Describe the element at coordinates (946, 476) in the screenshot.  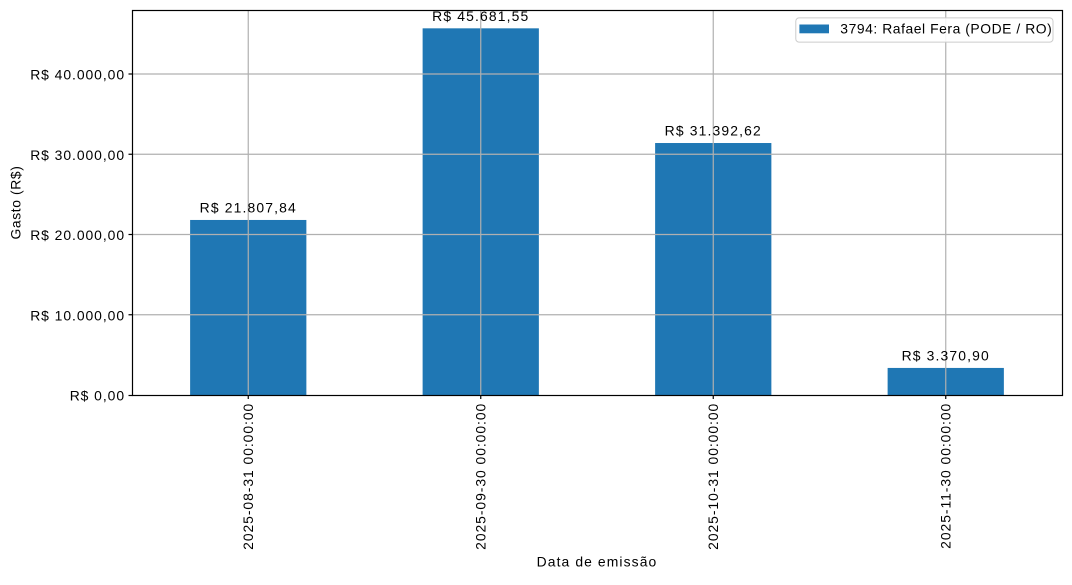
I see `svg-text: 2025-11-30 00:00:00` at that location.